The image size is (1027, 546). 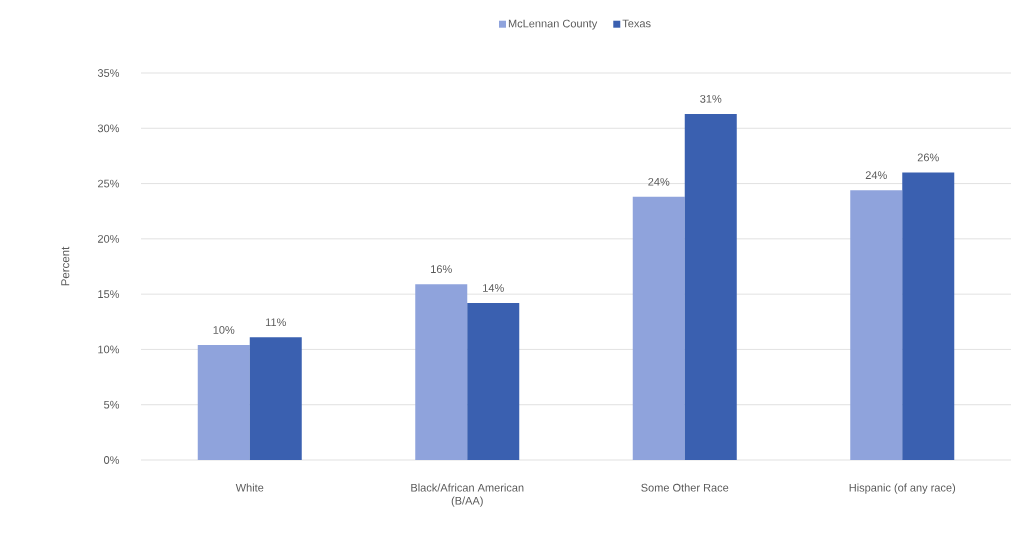 I want to click on data-label: 10%, so click(x=224, y=330).